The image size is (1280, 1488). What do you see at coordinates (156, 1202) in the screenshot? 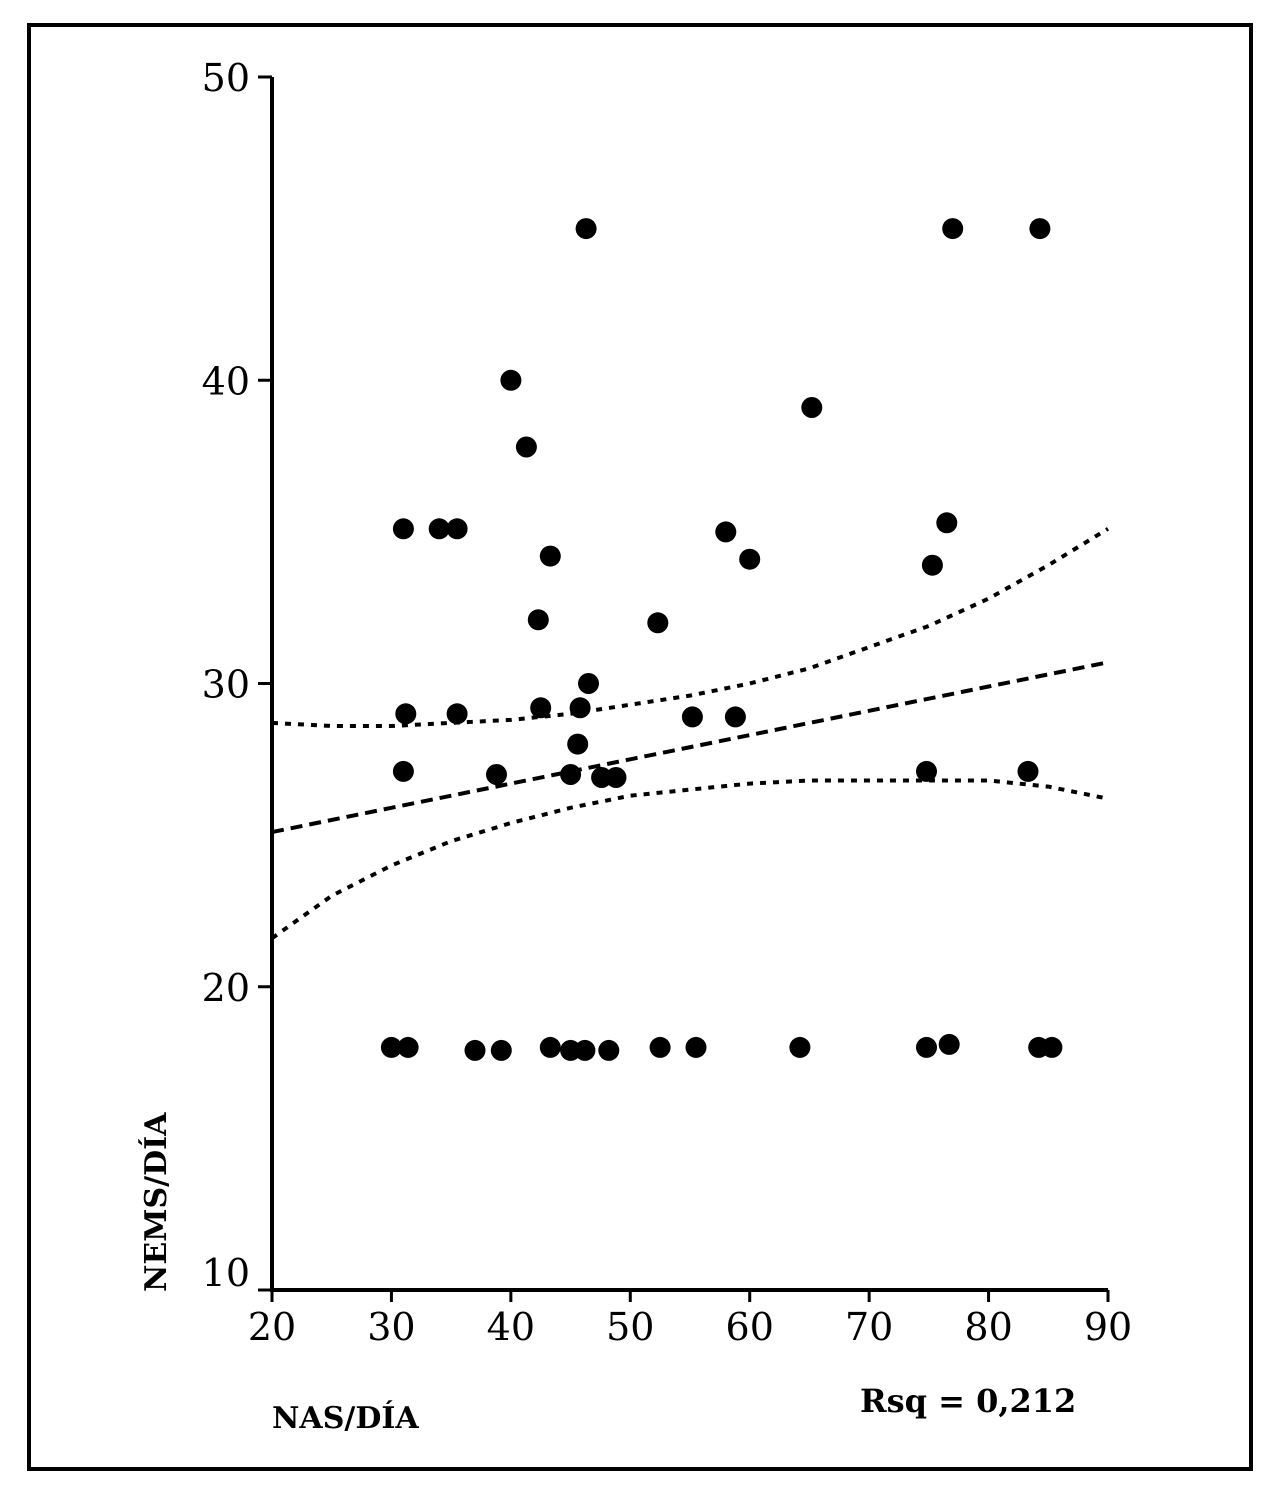
I see `y-axis-title: NEMS/DÍA` at bounding box center [156, 1202].